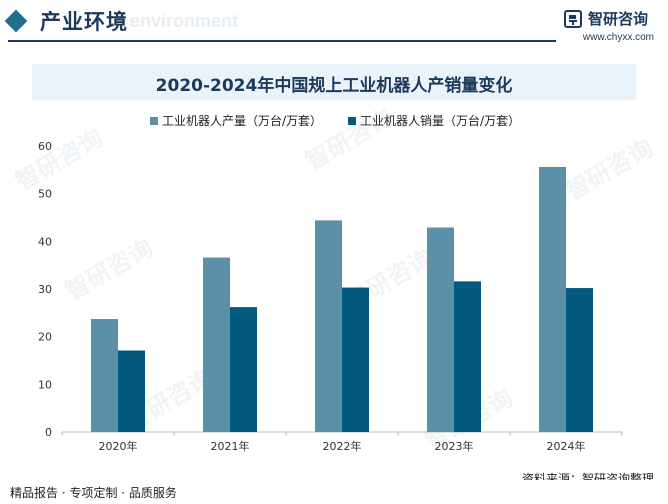 The width and height of the screenshot is (668, 504). I want to click on legend-swatch-production, so click(154, 120).